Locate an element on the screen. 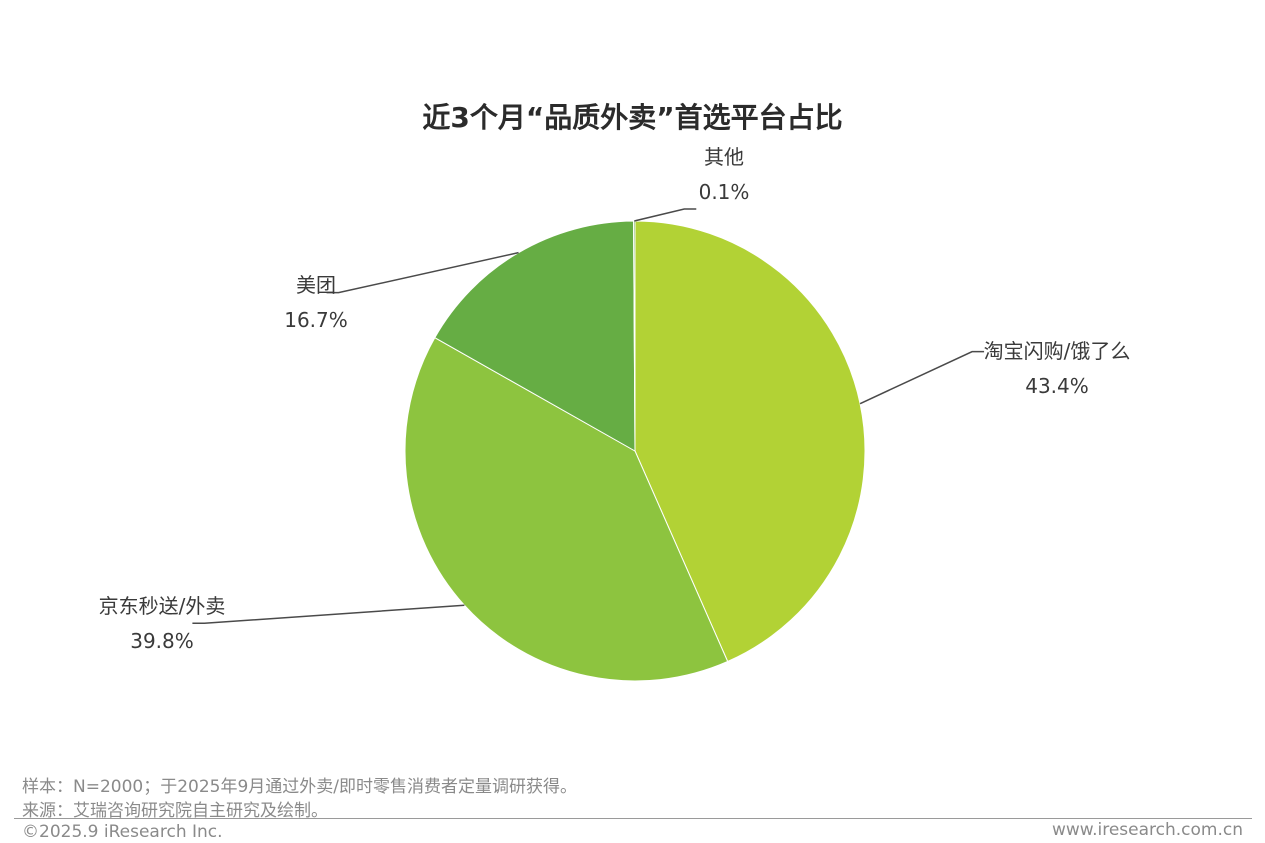 The height and width of the screenshot is (843, 1265). slice-label-2: 美团 is located at coordinates (316, 285).